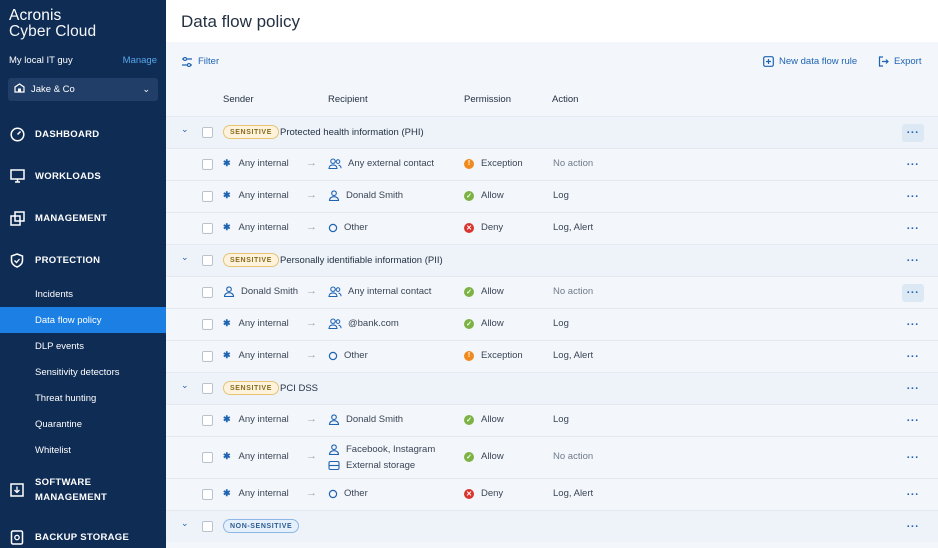 The height and width of the screenshot is (548, 938). I want to click on recipient-cell: Donald Smith, so click(365, 195).